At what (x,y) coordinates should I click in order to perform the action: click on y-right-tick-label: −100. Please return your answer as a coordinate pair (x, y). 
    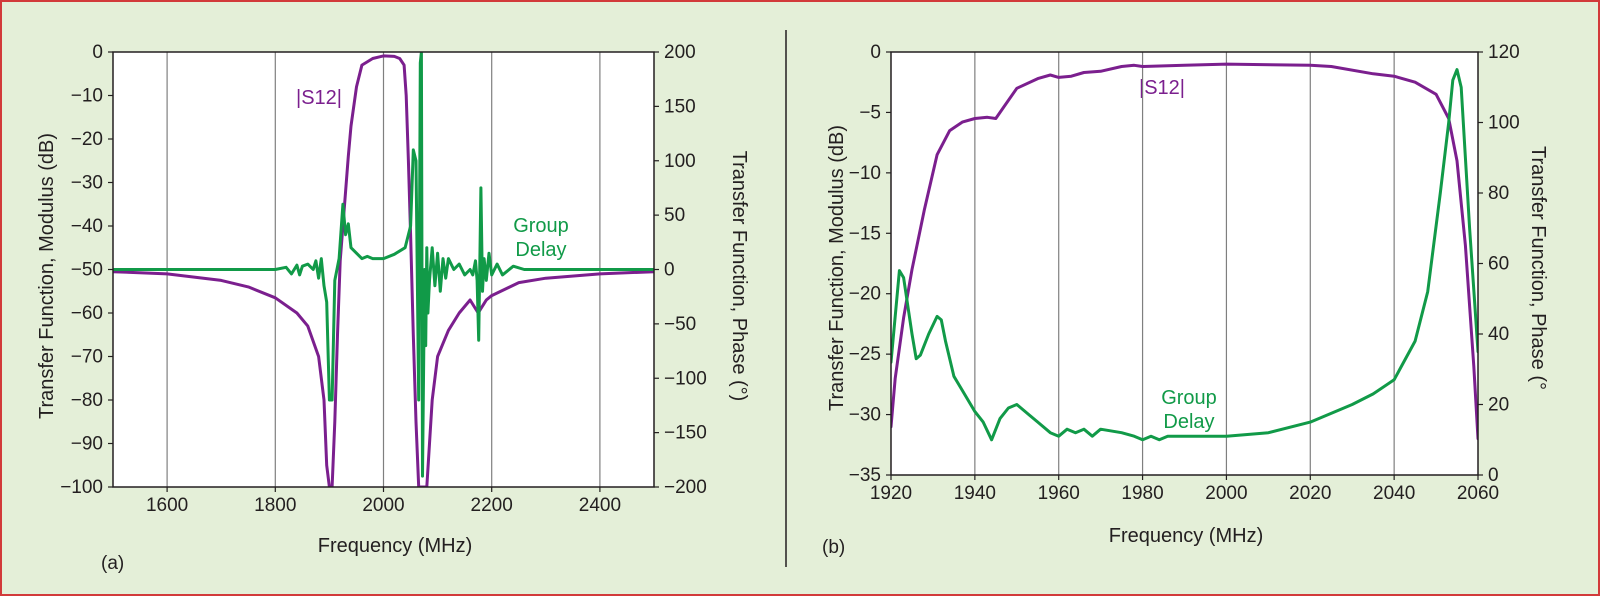
    Looking at the image, I should click on (685, 378).